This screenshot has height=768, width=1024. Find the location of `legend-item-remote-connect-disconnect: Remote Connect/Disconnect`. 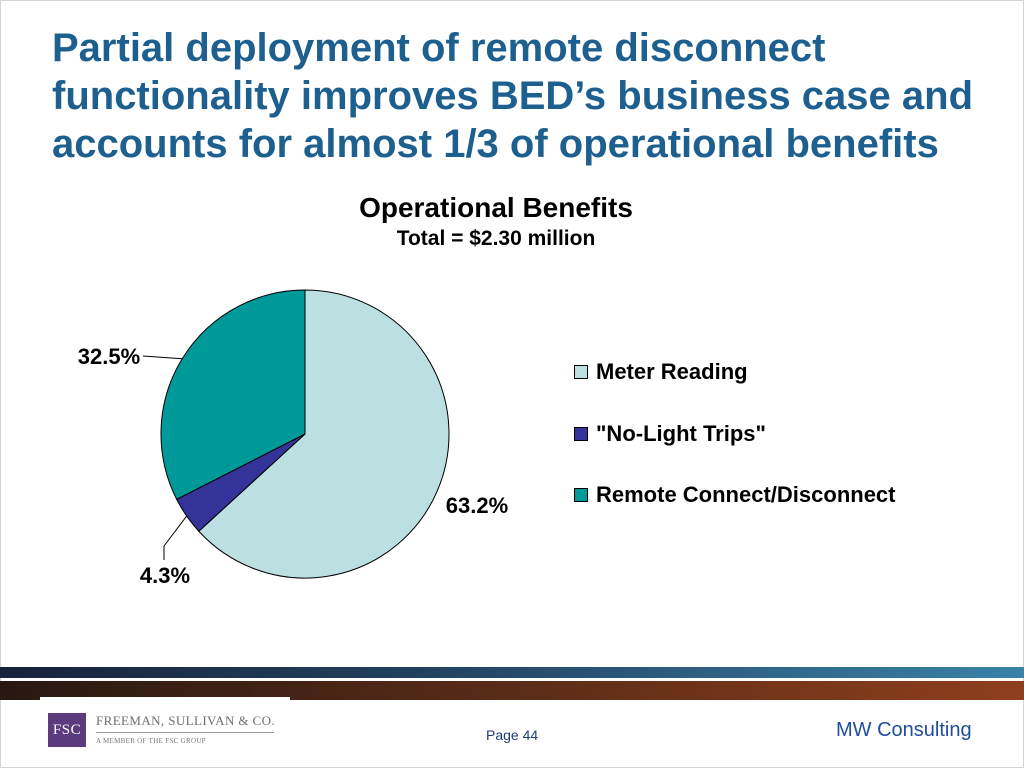

legend-item-remote-connect-disconnect: Remote Connect/Disconnect is located at coordinates (735, 495).